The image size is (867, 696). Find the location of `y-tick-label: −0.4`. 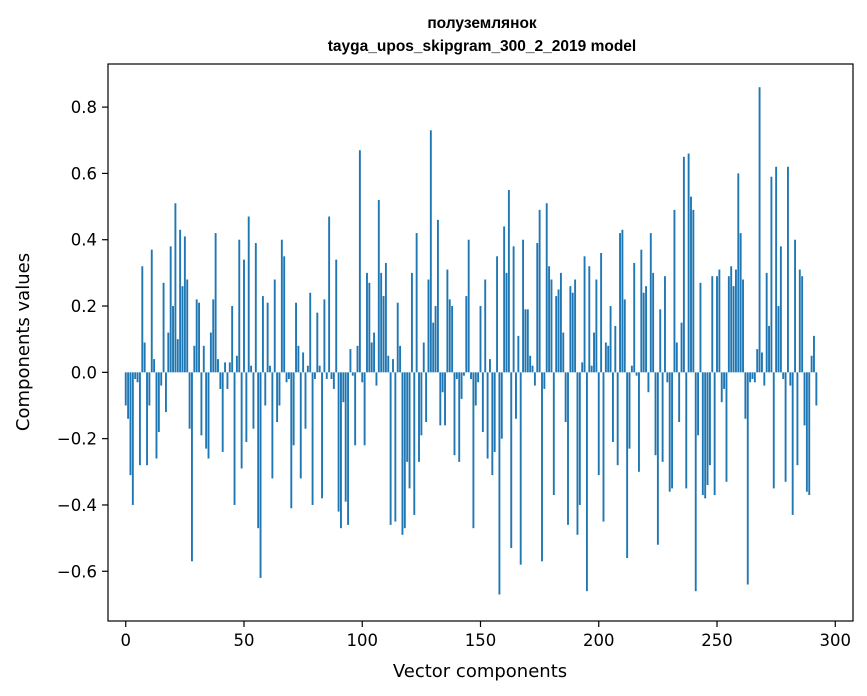

y-tick-label: −0.4 is located at coordinates (77, 505).